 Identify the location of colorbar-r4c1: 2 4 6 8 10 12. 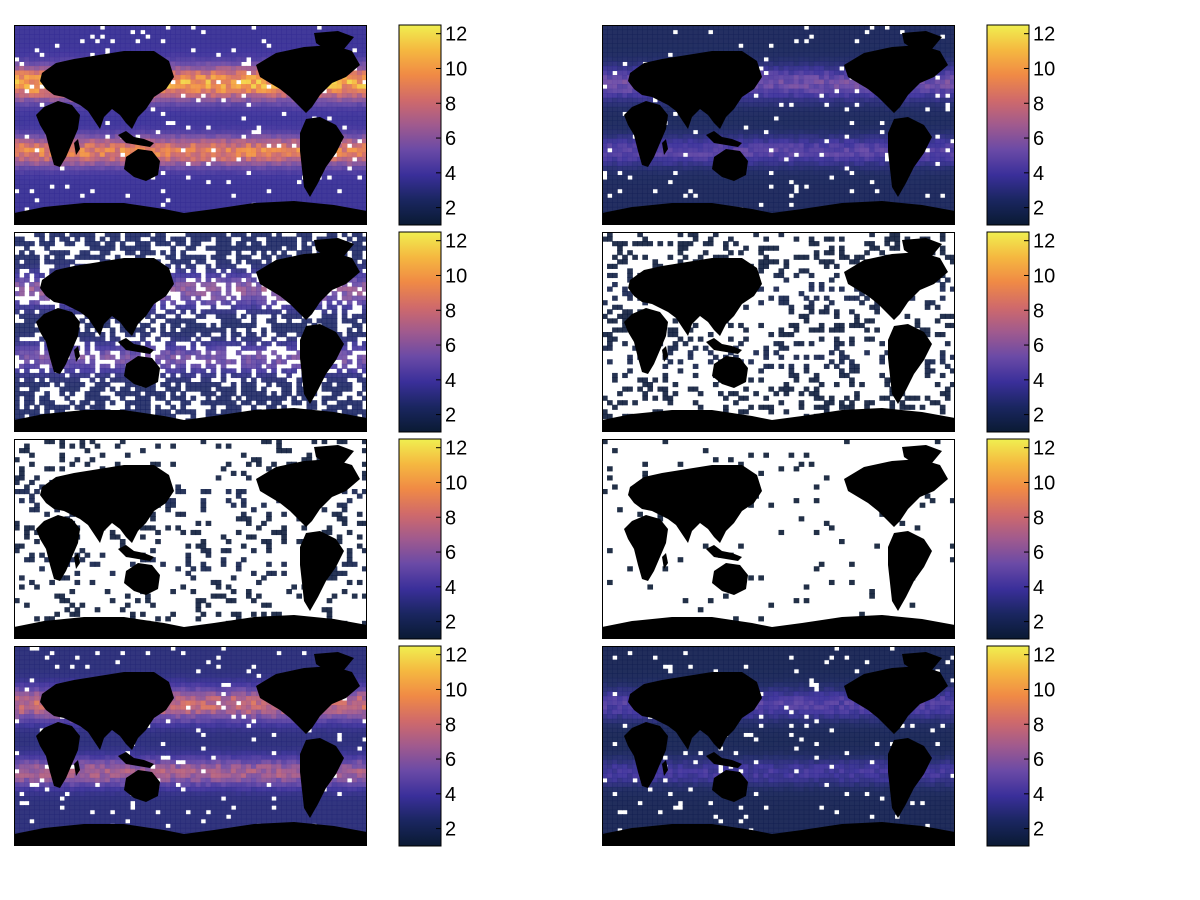
(432, 746).